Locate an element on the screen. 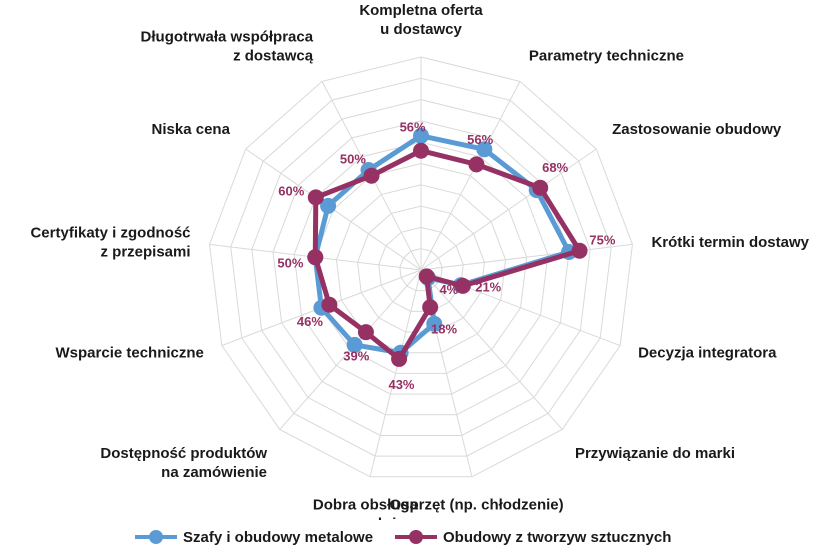 Image resolution: width=840 pixels, height=560 pixels. axis-category-label: Parametry techniczne is located at coordinates (606, 55).